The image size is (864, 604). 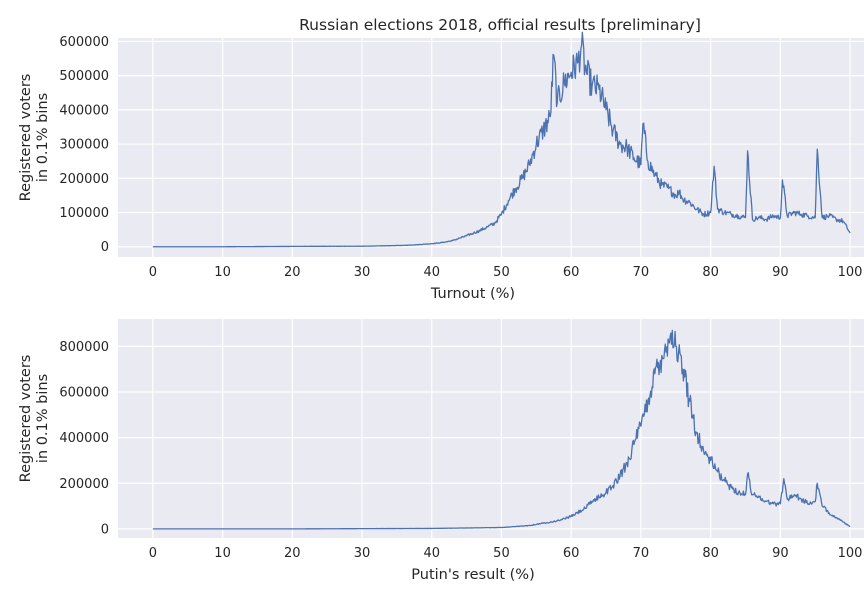 I want to click on y-tick-label: 100000, so click(x=84, y=213).